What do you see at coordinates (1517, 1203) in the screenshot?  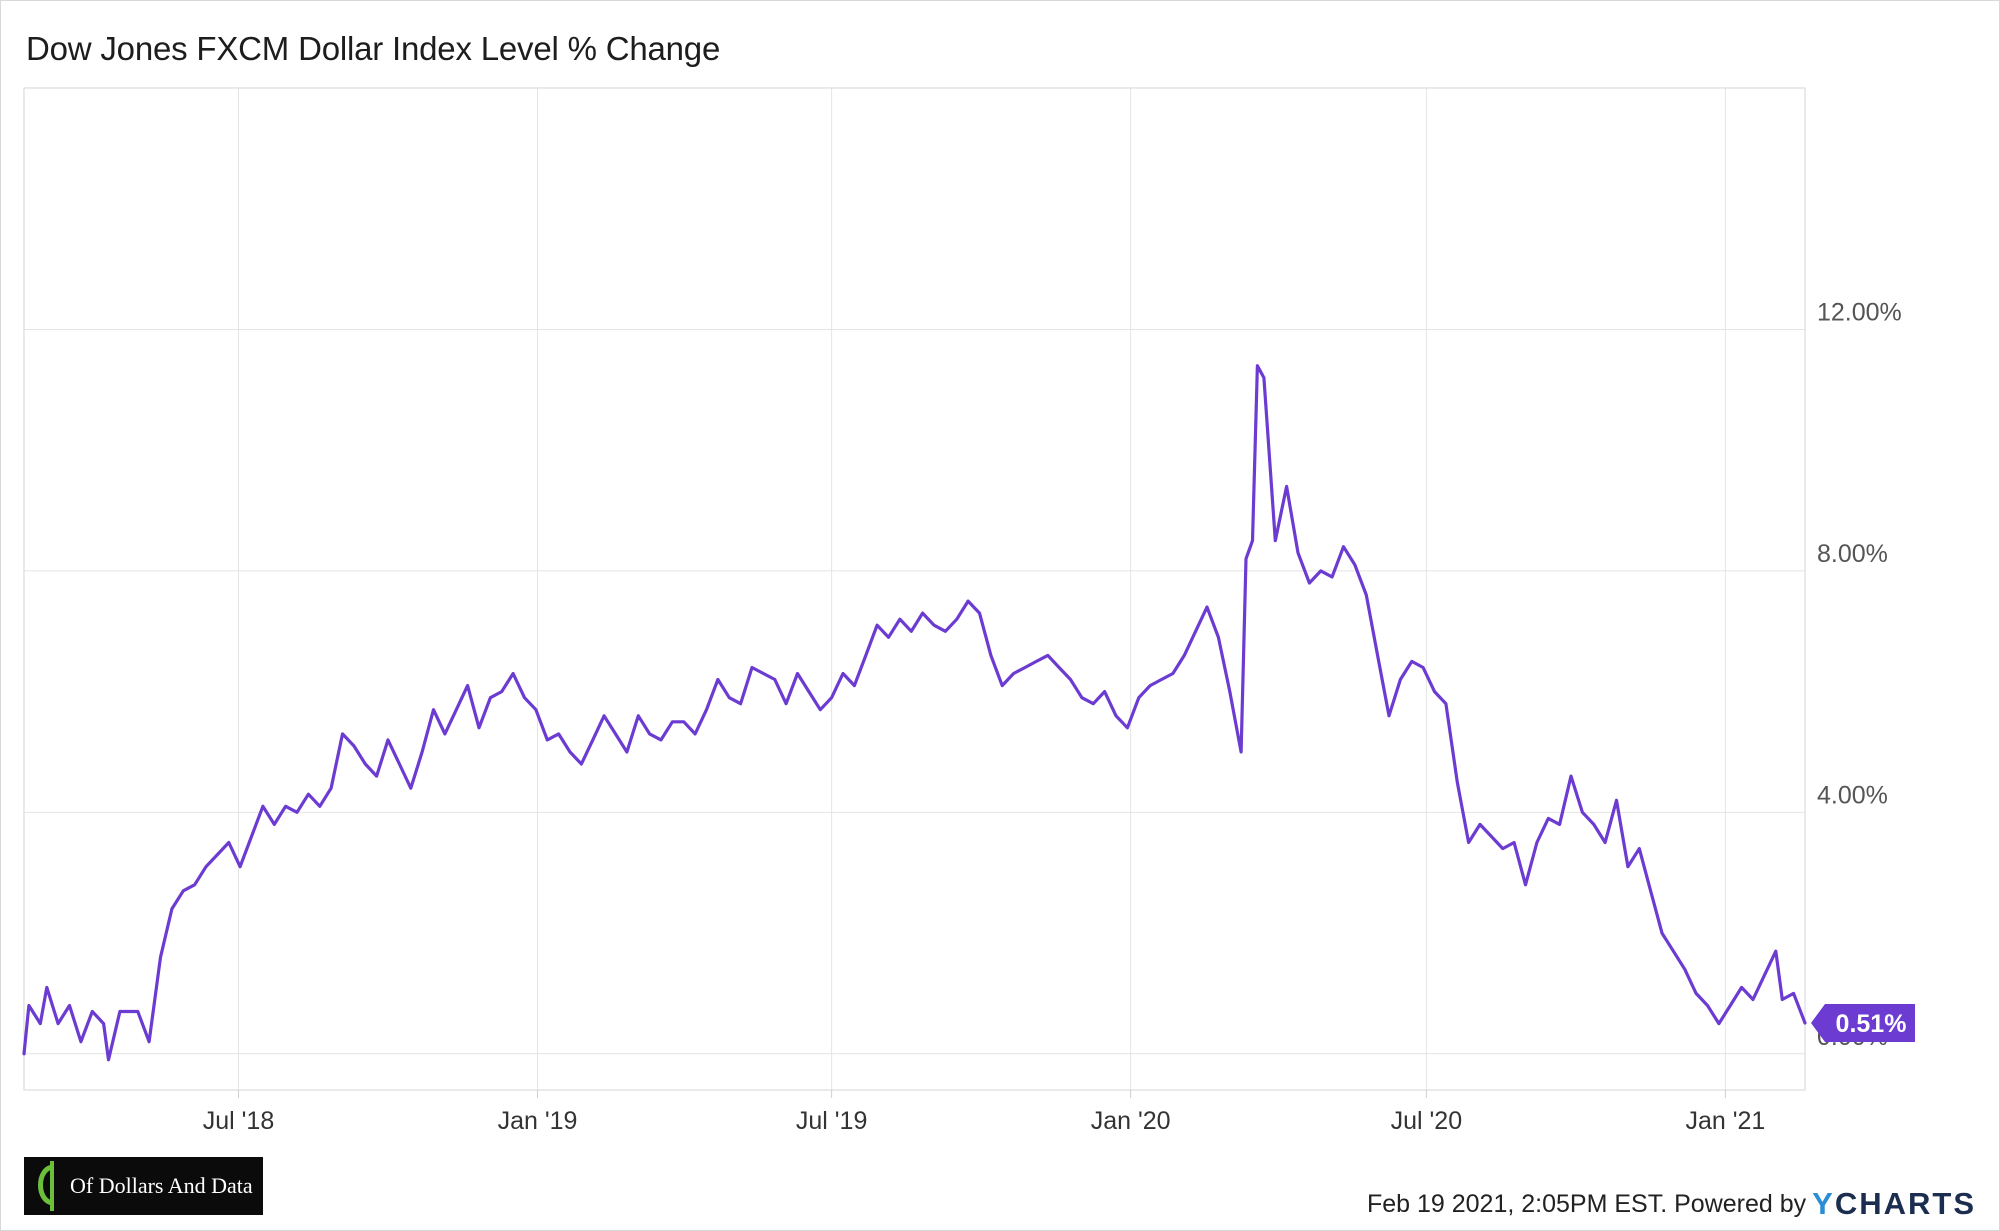 I see `timestamp: Feb 19 2021, 2:05PM EST.` at bounding box center [1517, 1203].